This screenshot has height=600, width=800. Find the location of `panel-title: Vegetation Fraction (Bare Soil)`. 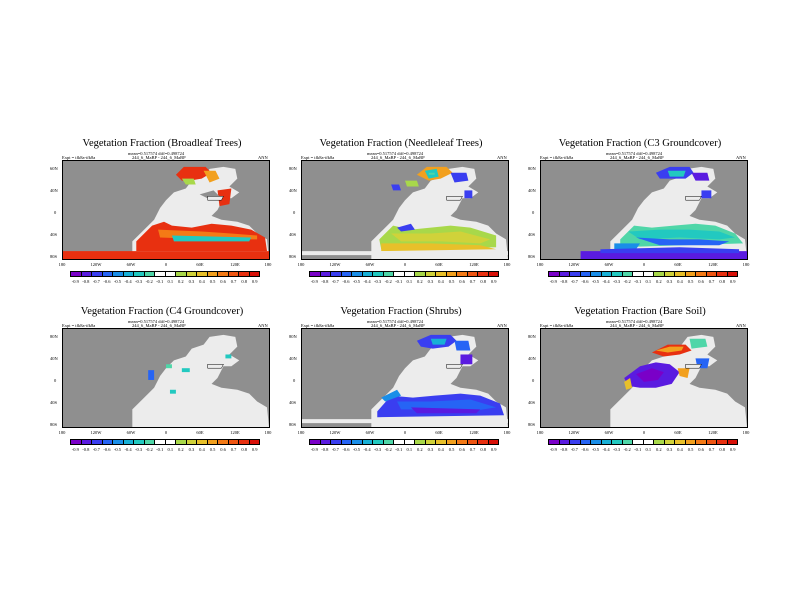

panel-title: Vegetation Fraction (Bare Soil) is located at coordinates (640, 311).